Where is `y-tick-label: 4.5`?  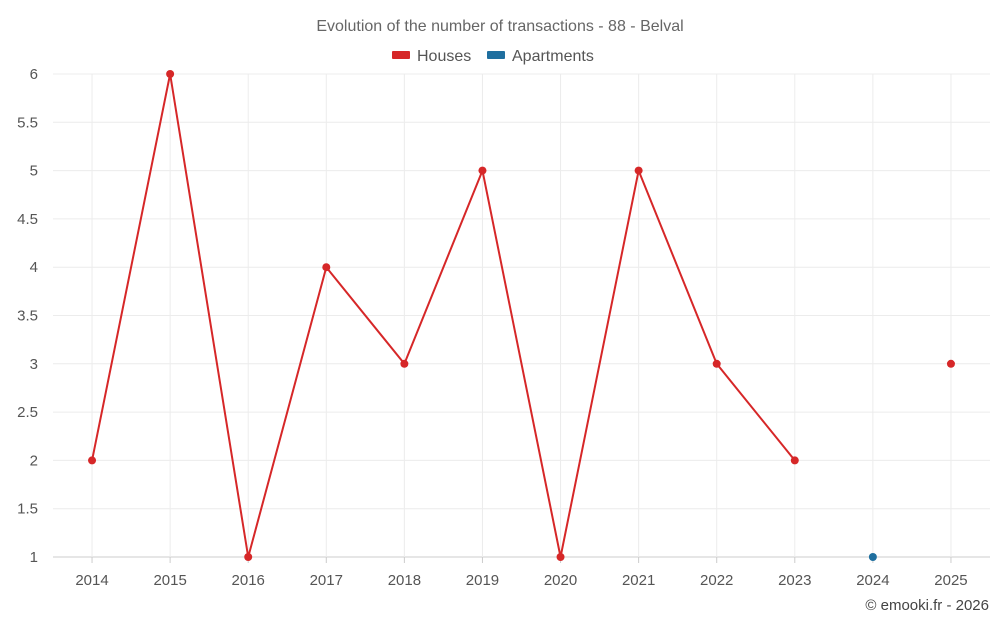 y-tick-label: 4.5 is located at coordinates (27, 219).